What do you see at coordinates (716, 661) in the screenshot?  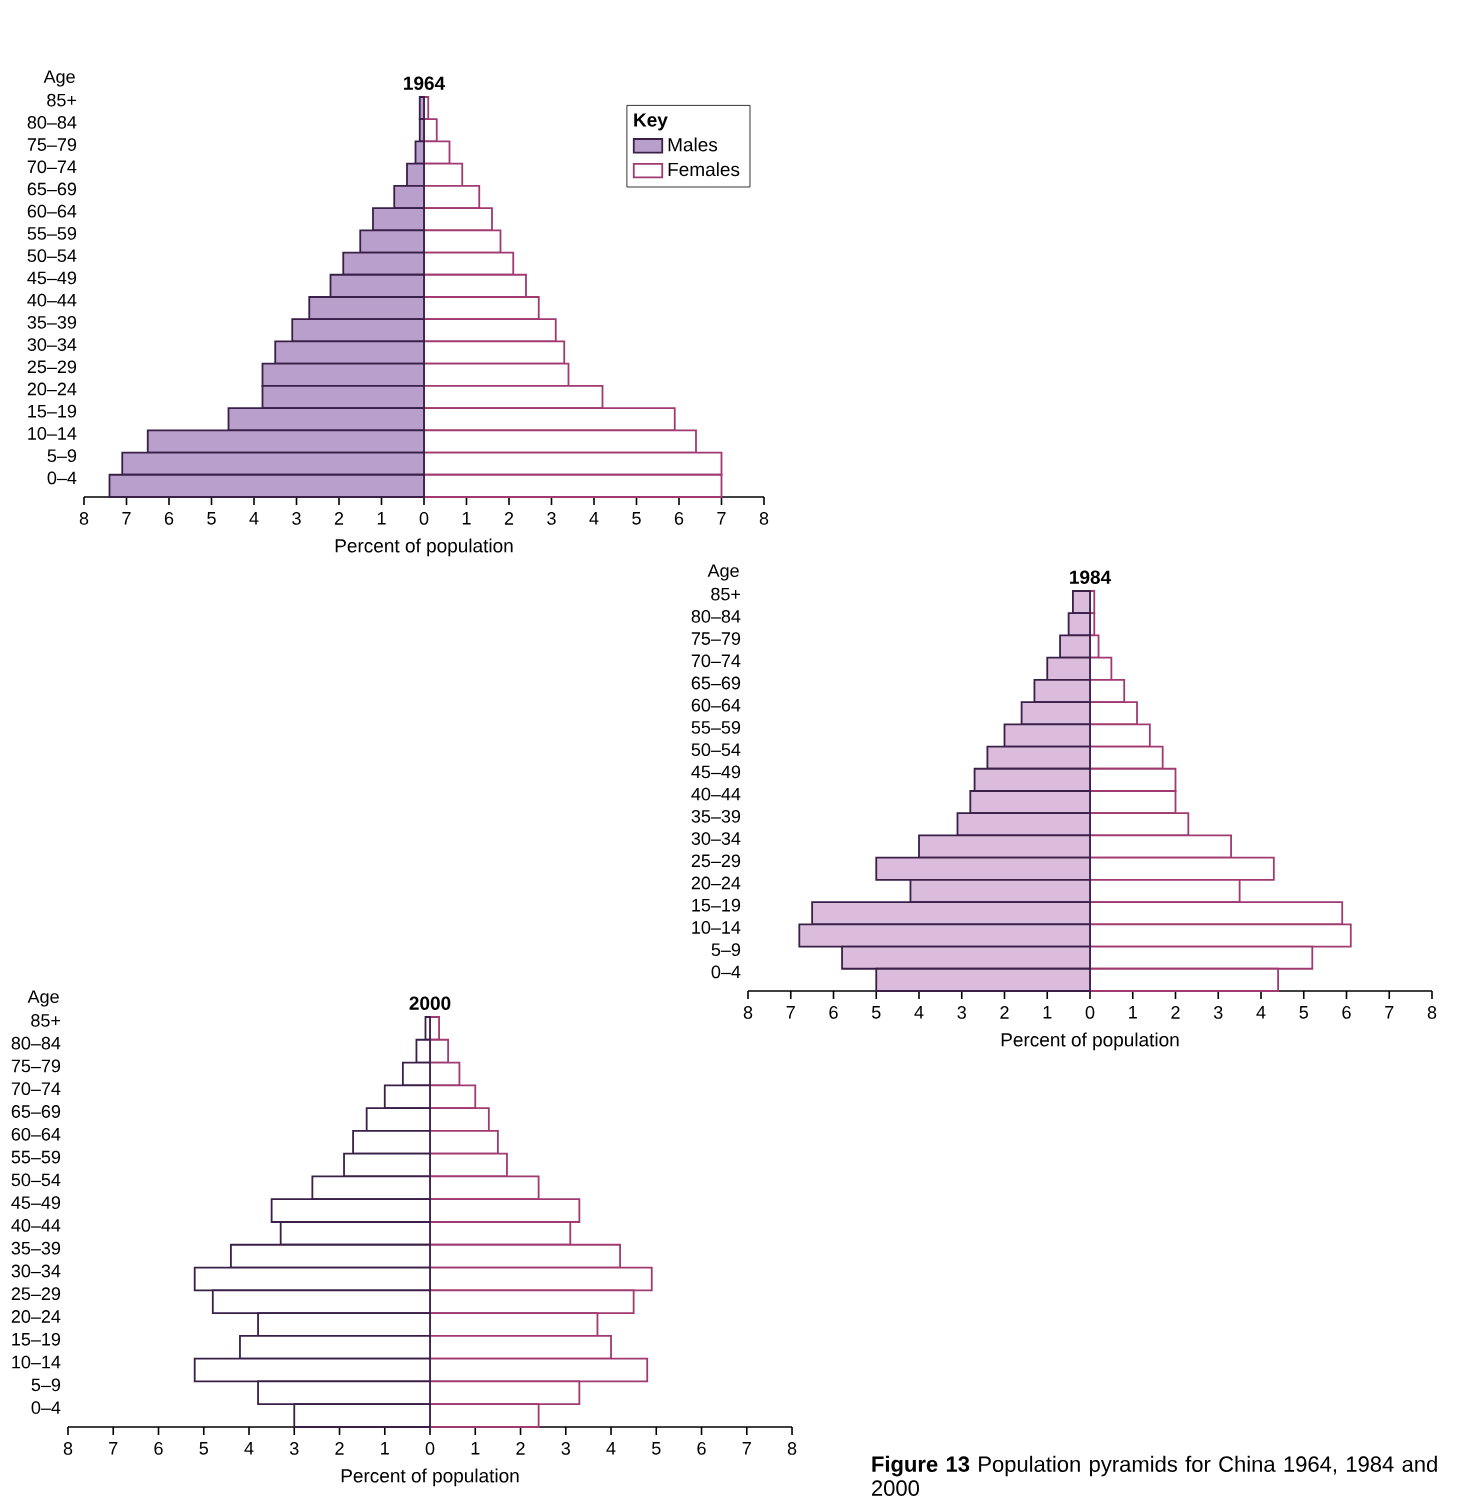 I see `y-tick-label: 70–74` at bounding box center [716, 661].